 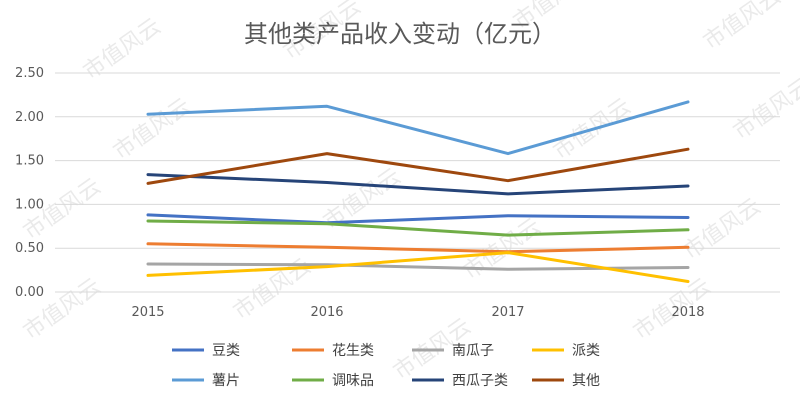 What do you see at coordinates (764, 109) in the screenshot?
I see `watermark-text-7: 市值风云` at bounding box center [764, 109].